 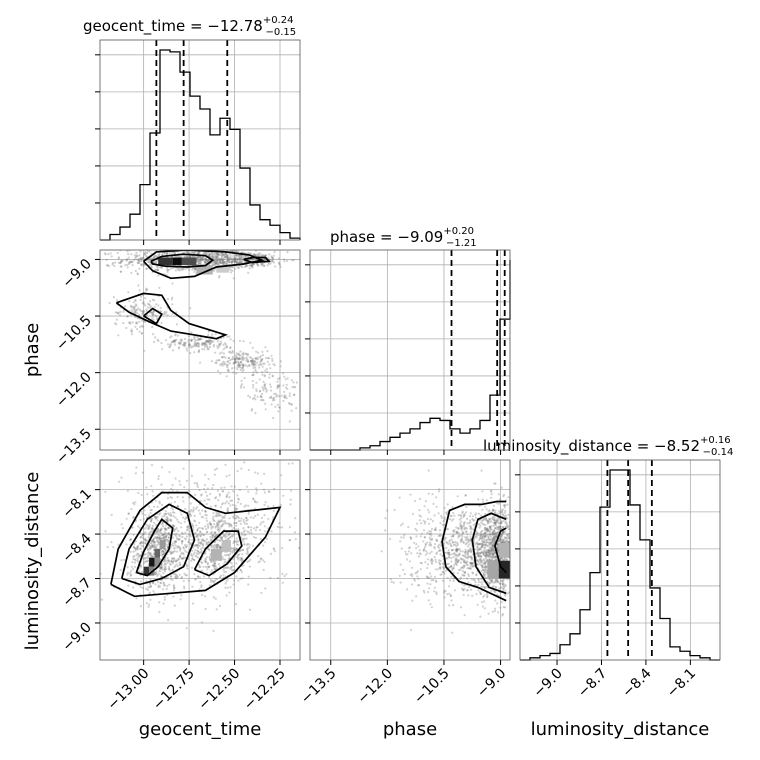 I want to click on x-tick-label-geocent-time: −12.75, so click(x=174, y=690).